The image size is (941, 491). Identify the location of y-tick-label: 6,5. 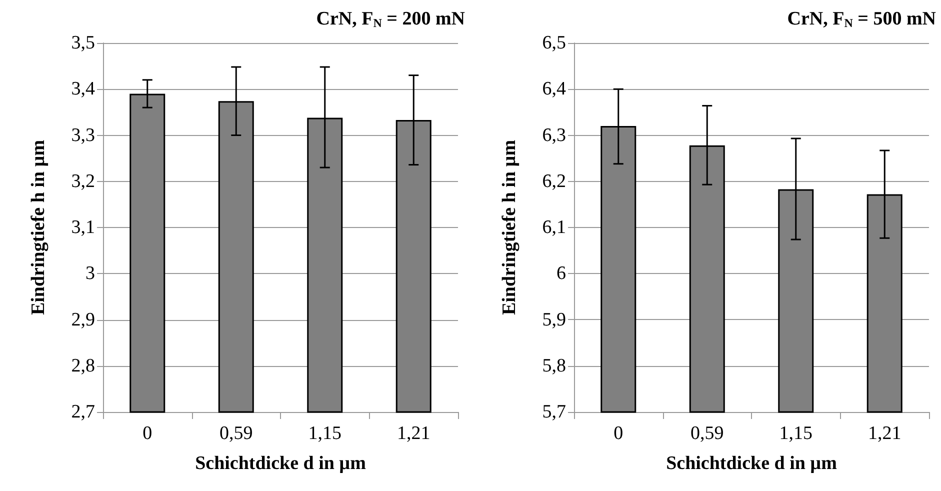
(554, 43).